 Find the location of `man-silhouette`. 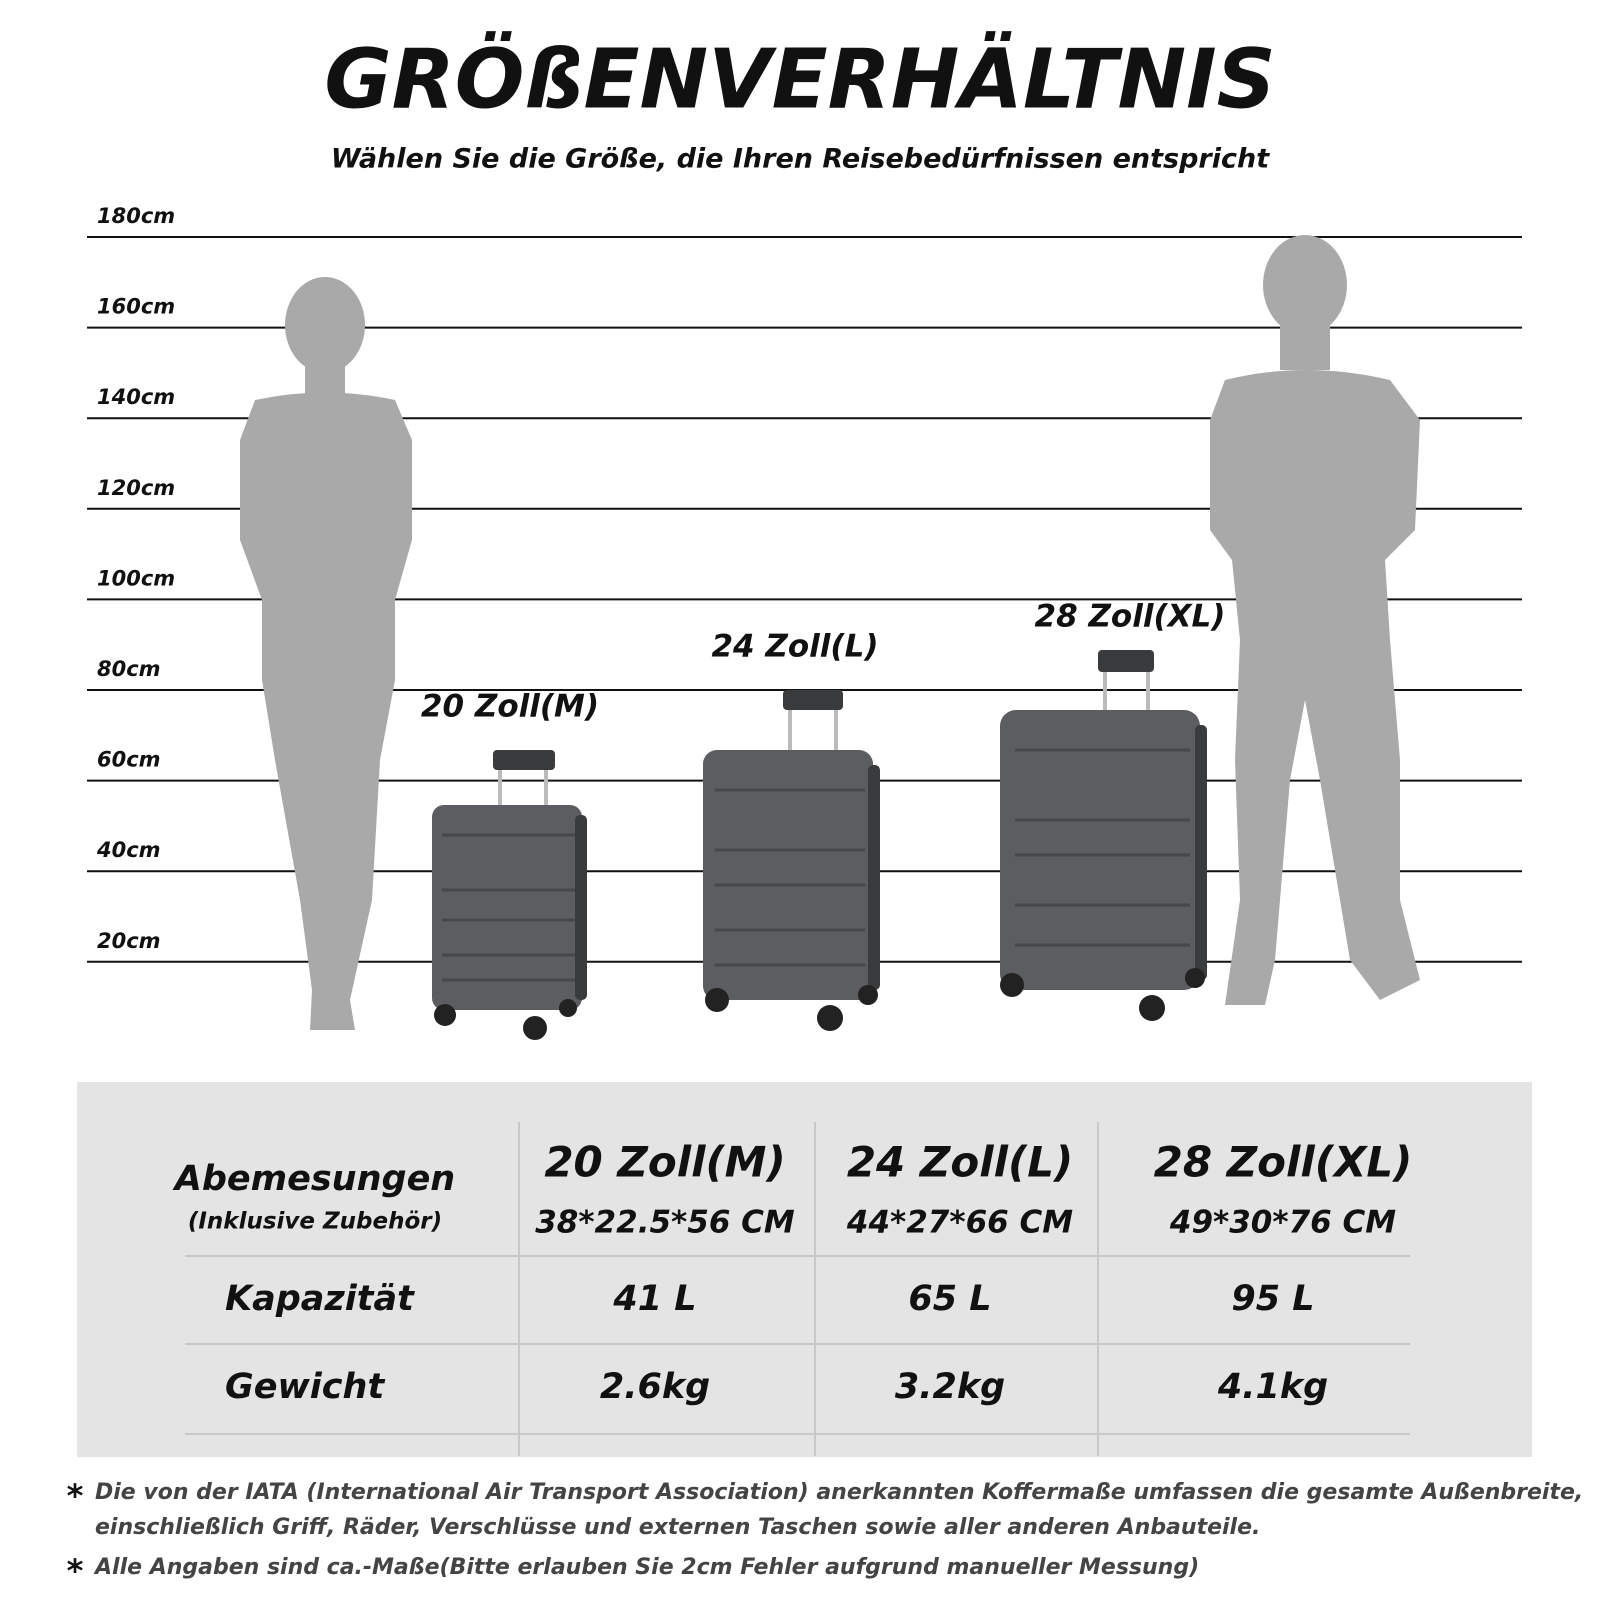

man-silhouette is located at coordinates (1315, 620).